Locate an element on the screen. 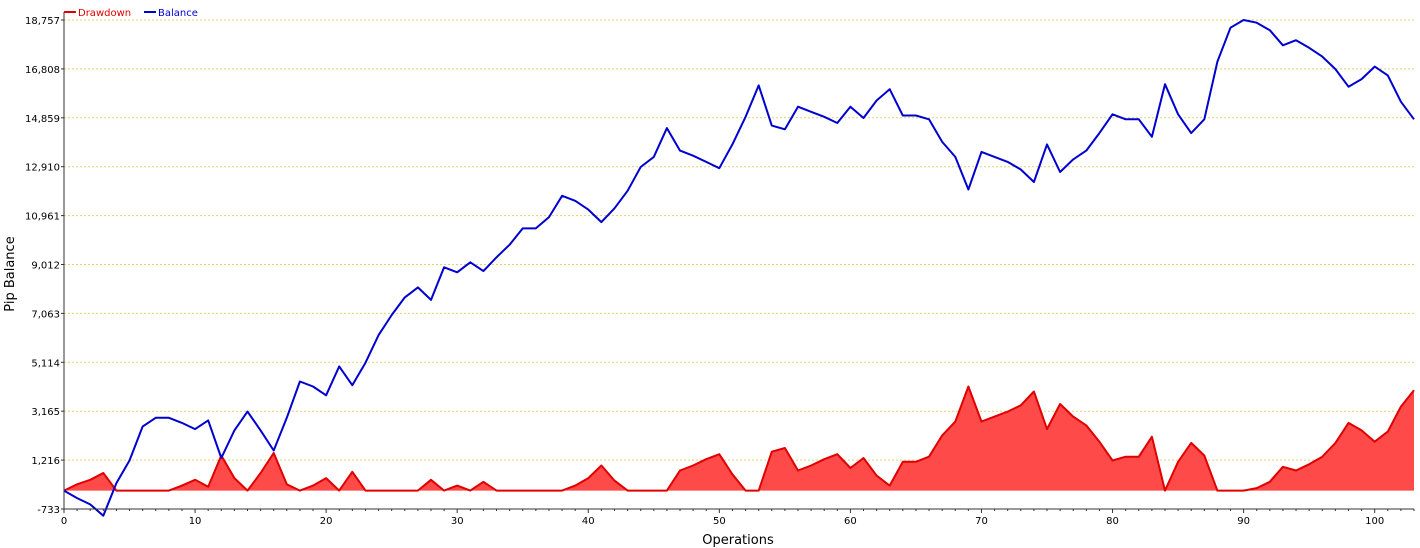 This screenshot has height=548, width=1420. x-tick-label: 50 is located at coordinates (719, 521).